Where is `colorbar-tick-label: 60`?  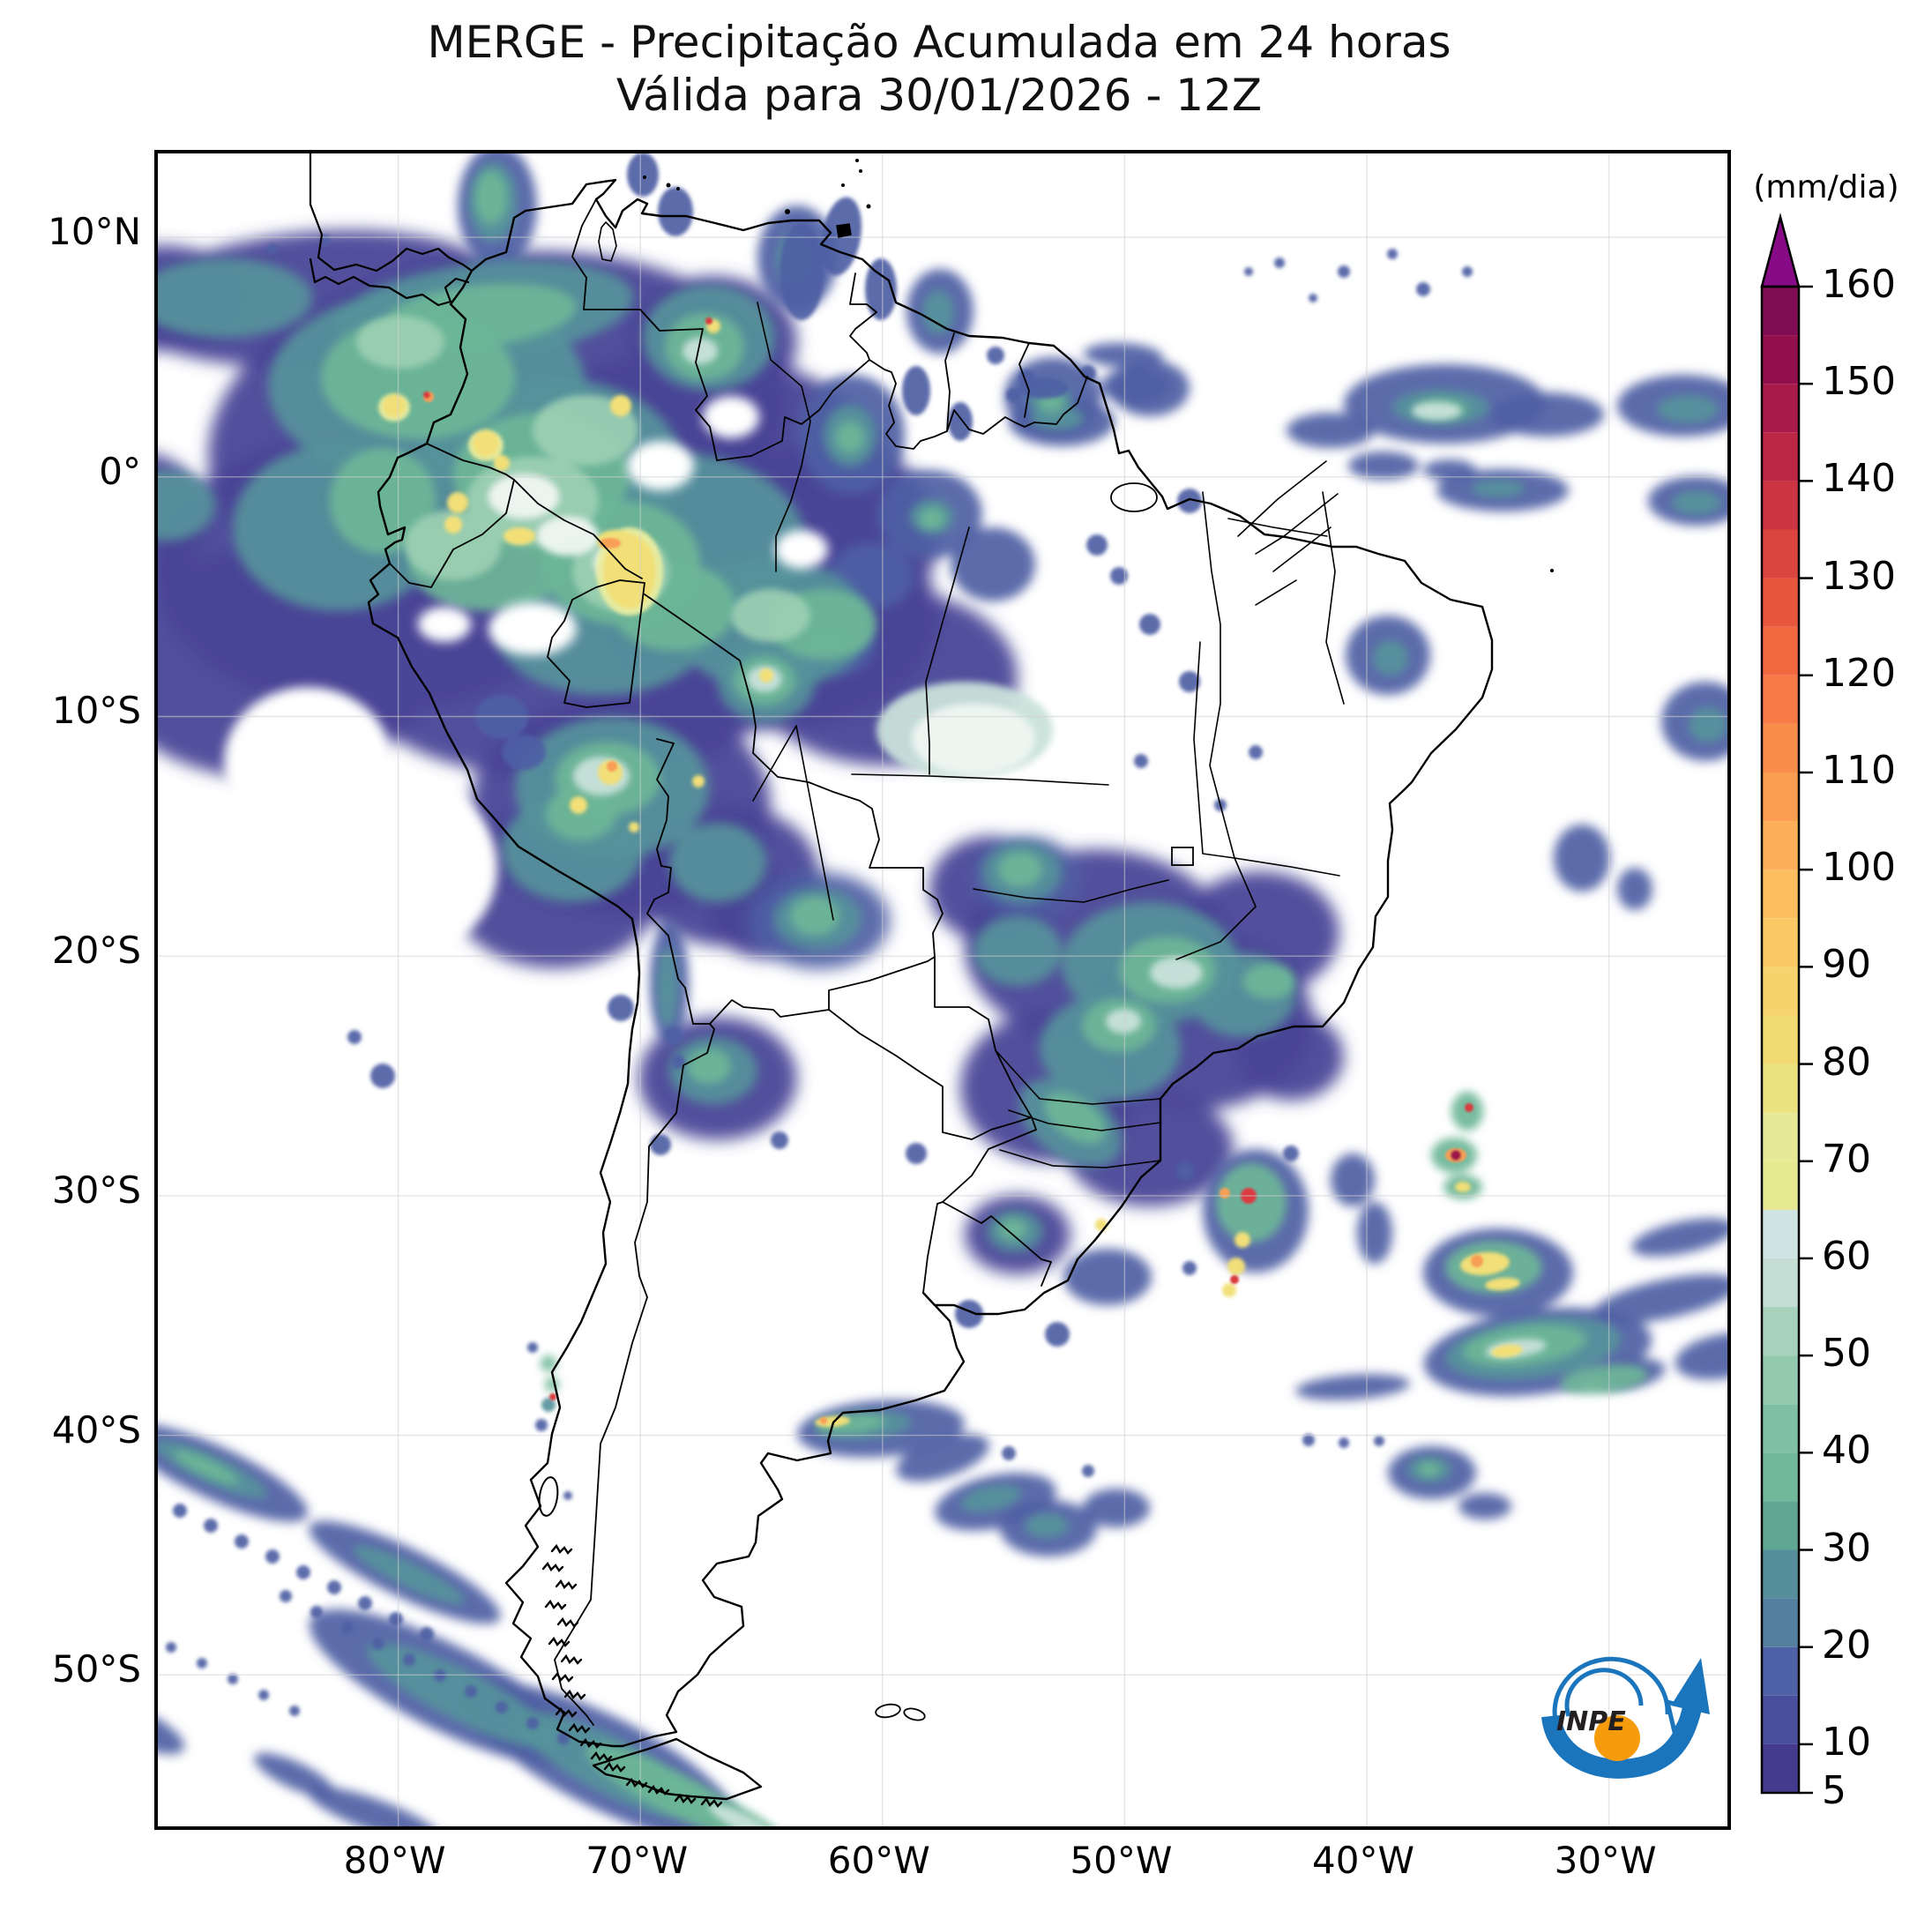 colorbar-tick-label: 60 is located at coordinates (1846, 1256).